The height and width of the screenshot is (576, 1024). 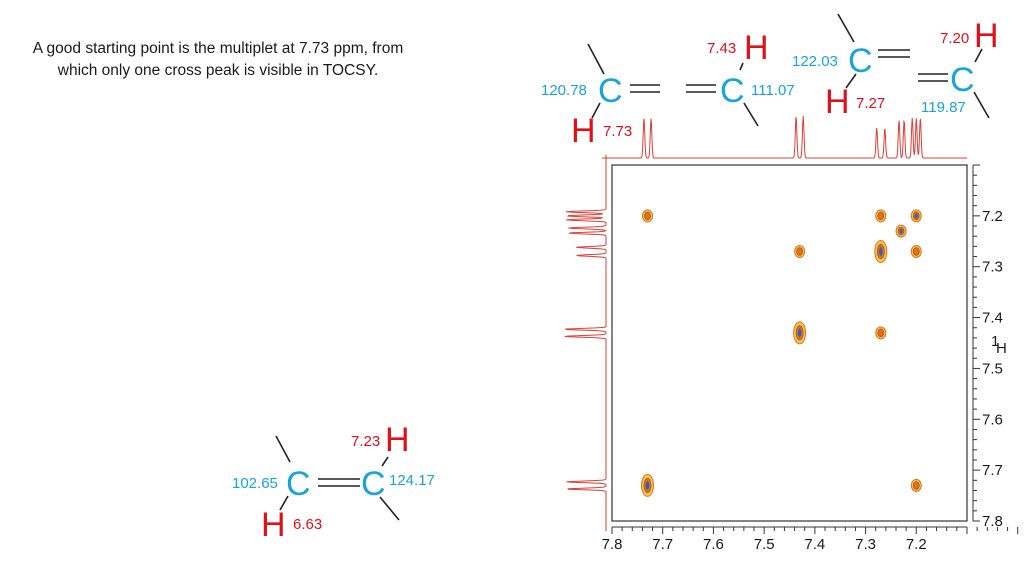 I want to click on y-tick-label: 7.6, so click(x=992, y=419).